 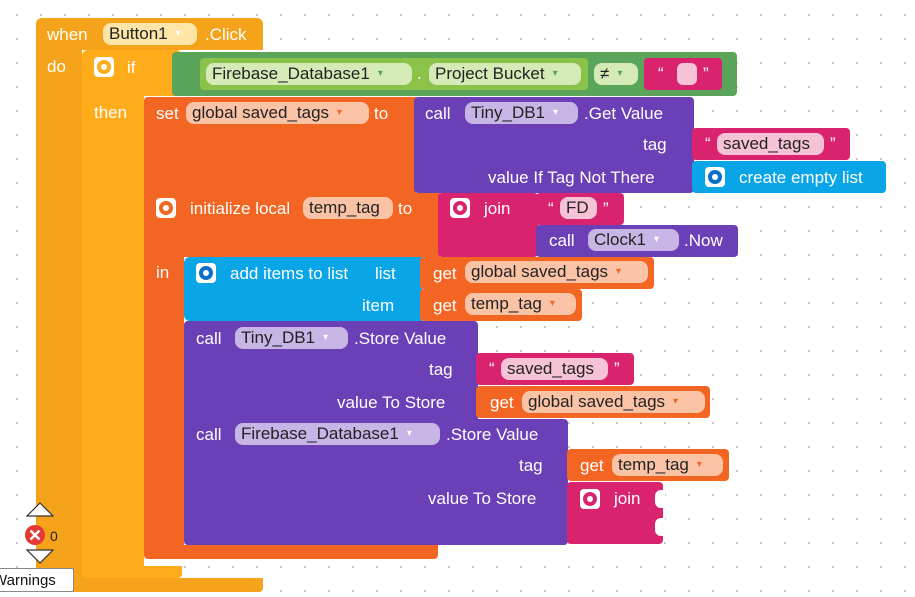 What do you see at coordinates (40, 556) in the screenshot?
I see `scroll-down-icon` at bounding box center [40, 556].